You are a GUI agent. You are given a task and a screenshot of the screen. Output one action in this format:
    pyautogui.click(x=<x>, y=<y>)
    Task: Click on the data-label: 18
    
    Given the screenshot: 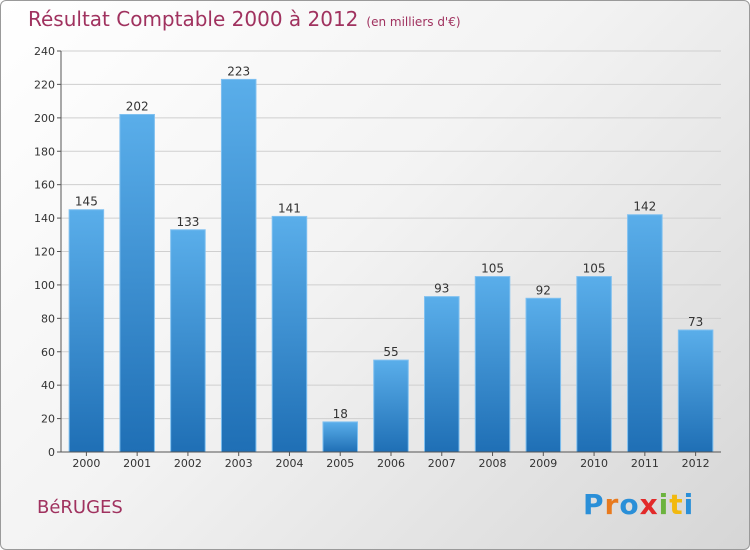 What is the action you would take?
    pyautogui.click(x=340, y=414)
    